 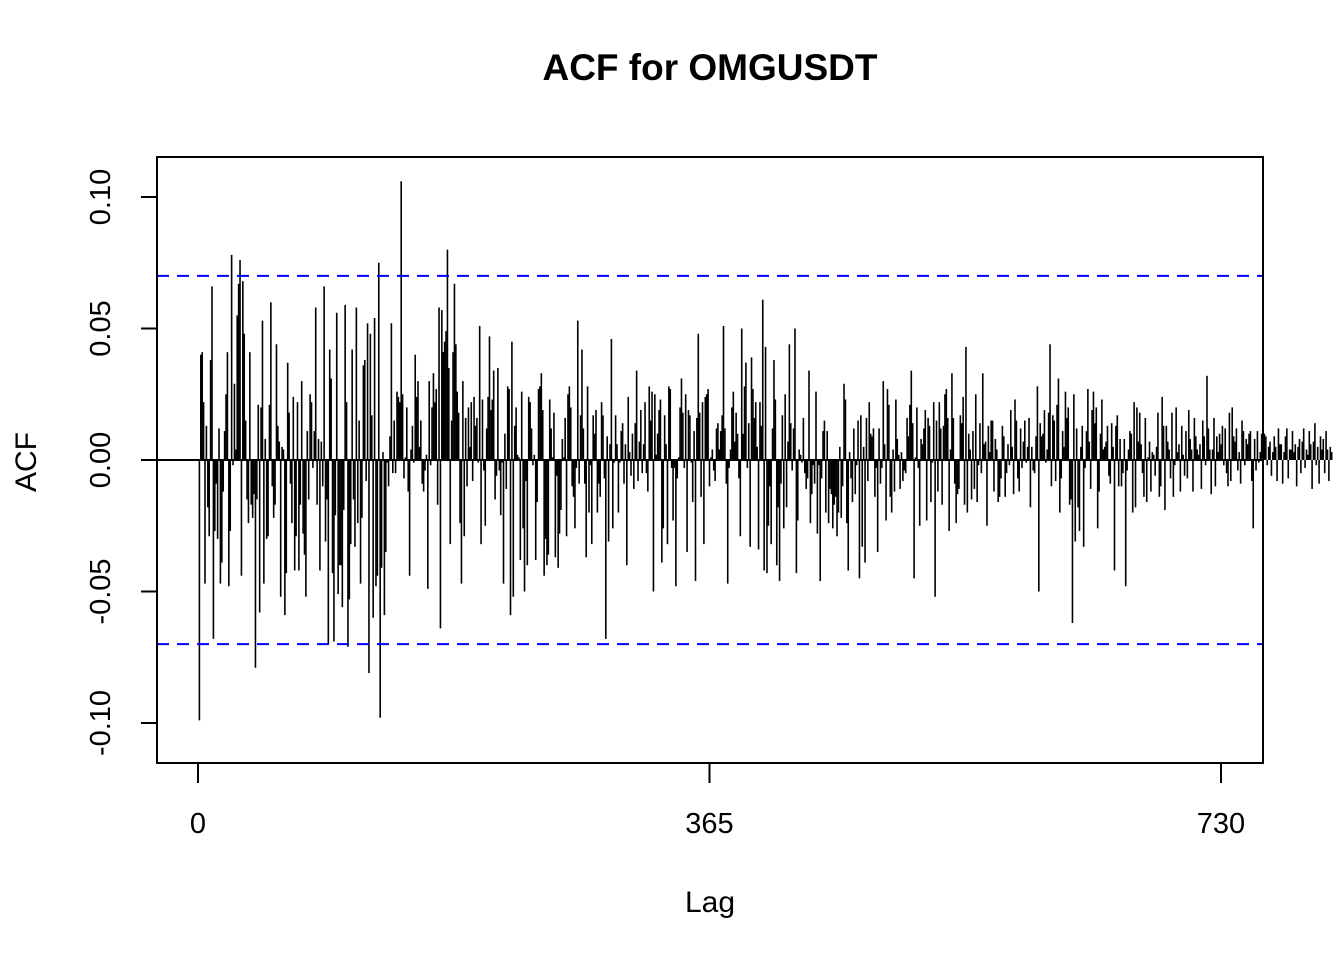 What do you see at coordinates (101, 591) in the screenshot?
I see `y-tick-label: -0.05` at bounding box center [101, 591].